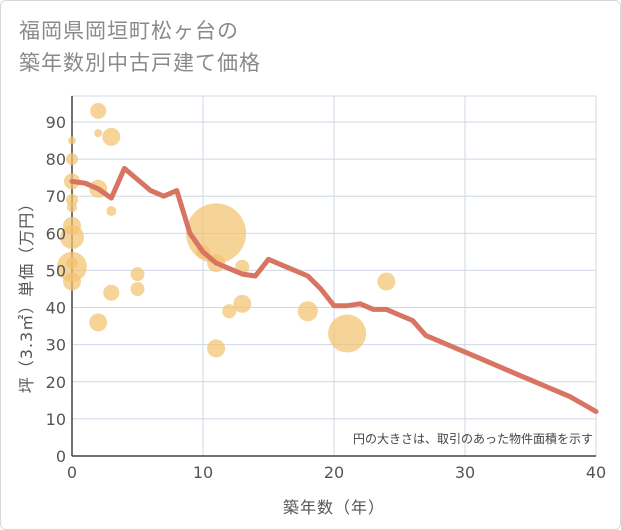 Image resolution: width=621 pixels, height=530 pixels. I want to click on y-axis-title: 坪（3.3㎡）単価（万円）, so click(26, 294).